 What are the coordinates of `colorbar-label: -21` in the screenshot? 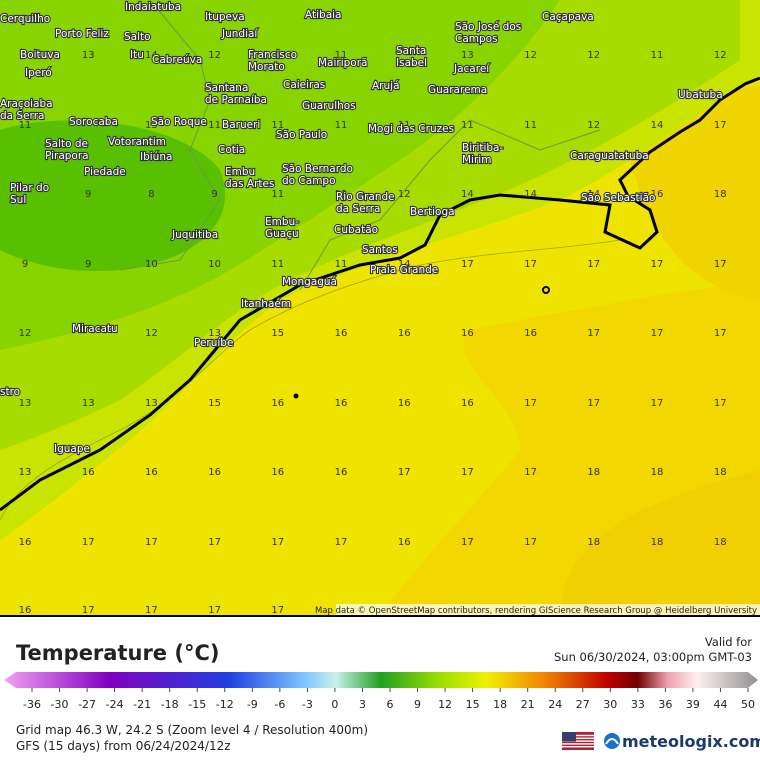 It's located at (142, 704).